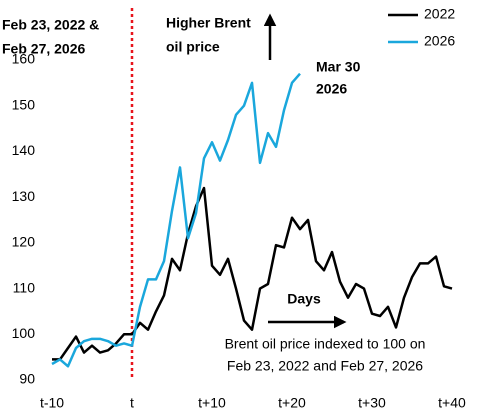  I want to click on x-tick-label: t-10, so click(52, 403).